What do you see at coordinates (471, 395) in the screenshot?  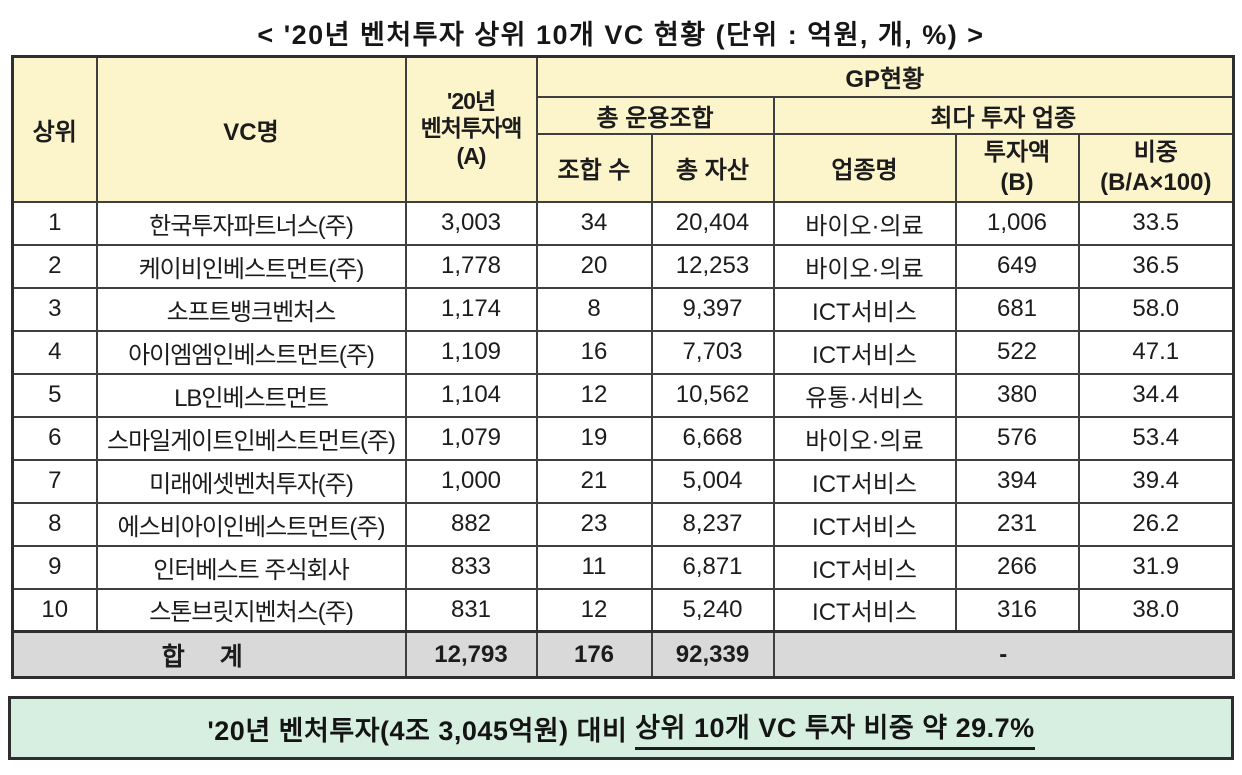 I see `invest-cell: 1,104` at bounding box center [471, 395].